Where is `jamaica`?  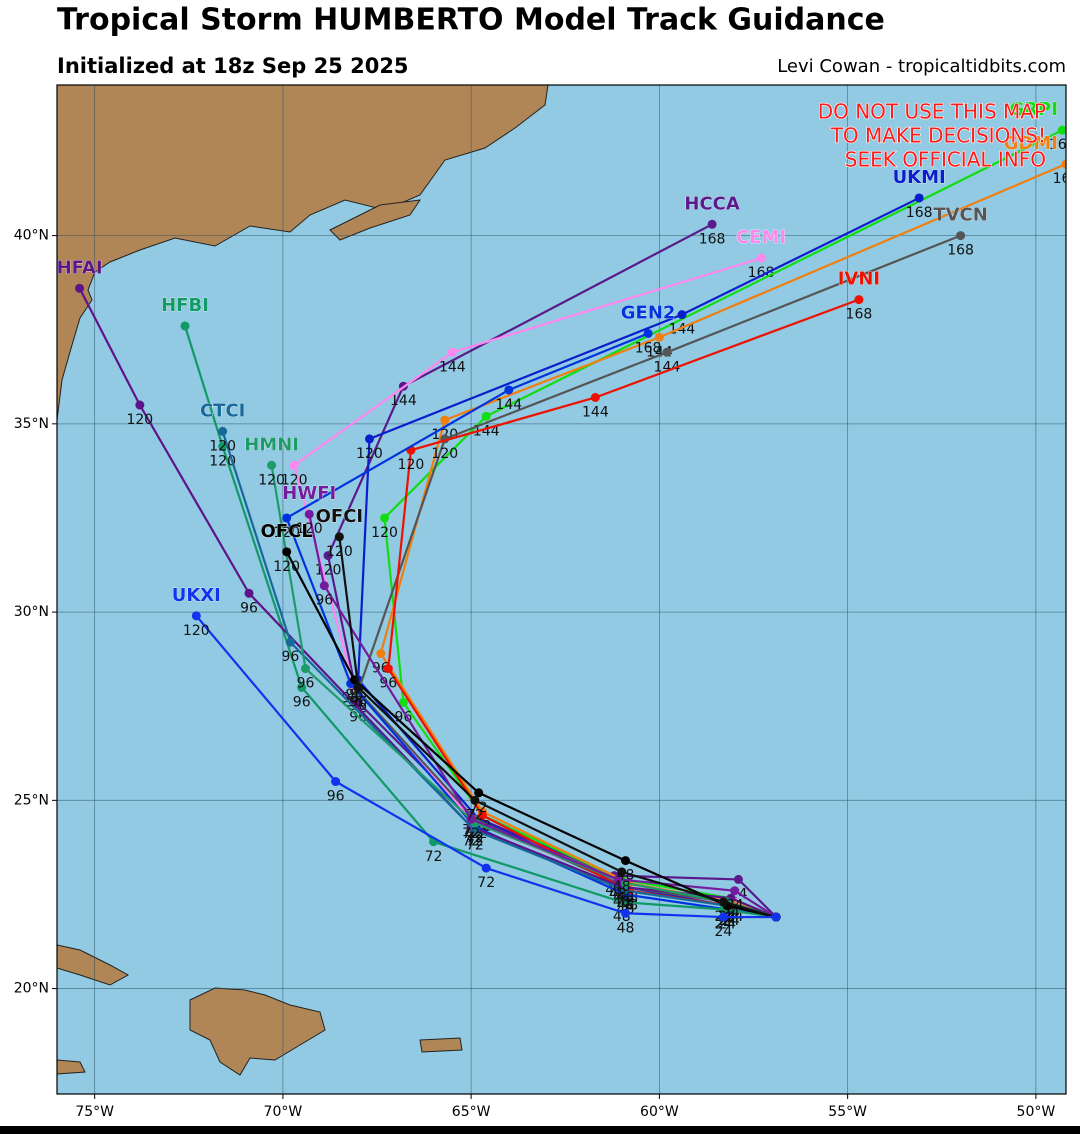
jamaica is located at coordinates (71, 1067).